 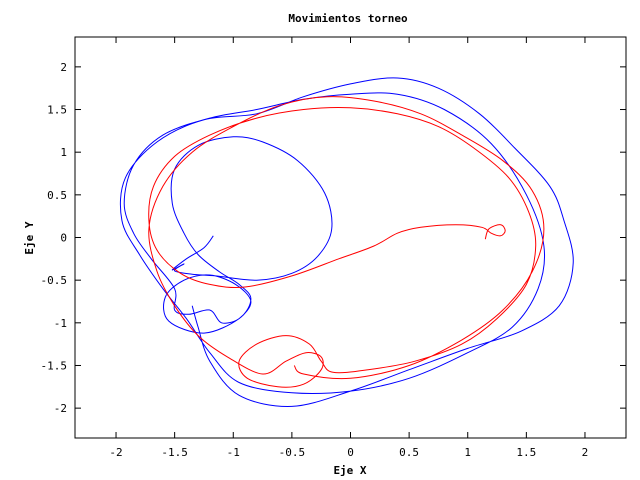 I want to click on y-tick-label: 1.5, so click(x=57, y=110).